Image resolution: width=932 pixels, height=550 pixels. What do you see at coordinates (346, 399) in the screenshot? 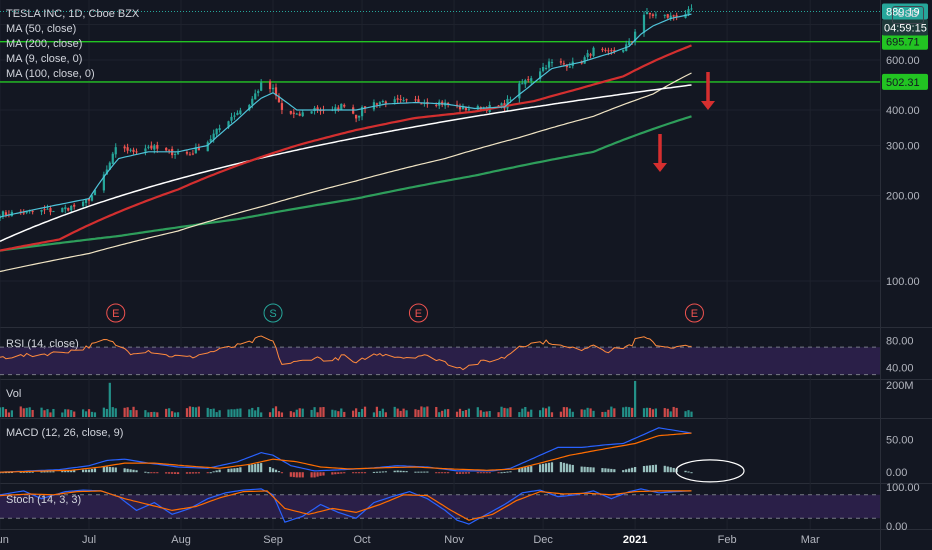
I see `volume-pane` at bounding box center [346, 399].